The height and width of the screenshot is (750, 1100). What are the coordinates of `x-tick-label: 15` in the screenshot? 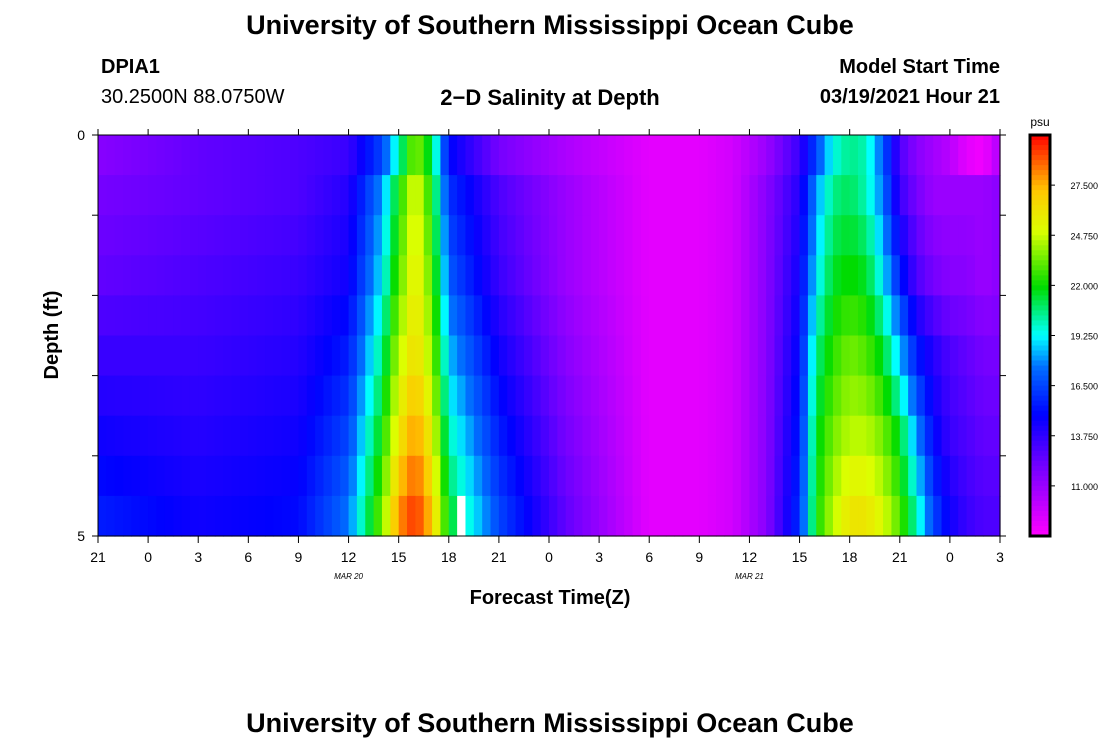 It's located at (800, 557).